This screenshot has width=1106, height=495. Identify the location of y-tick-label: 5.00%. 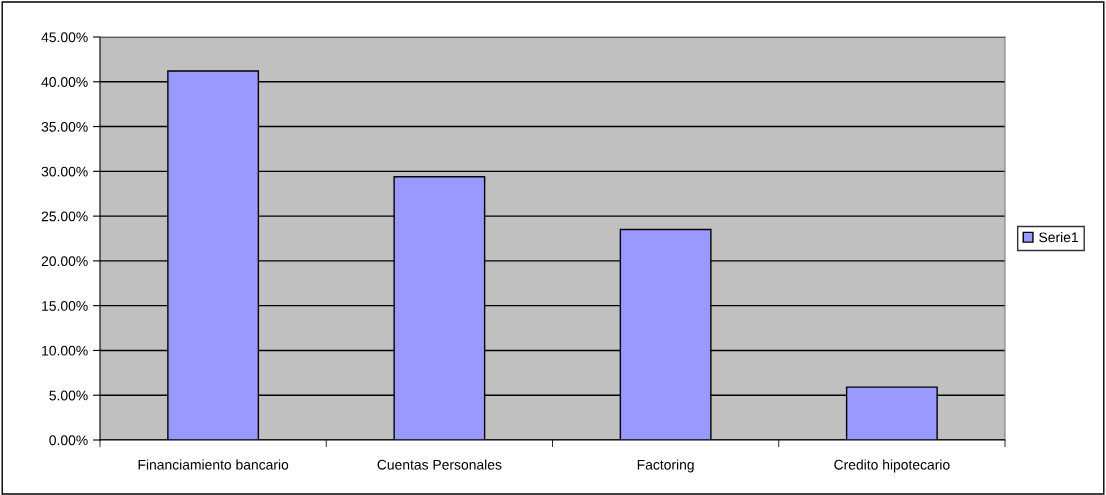
(68, 395).